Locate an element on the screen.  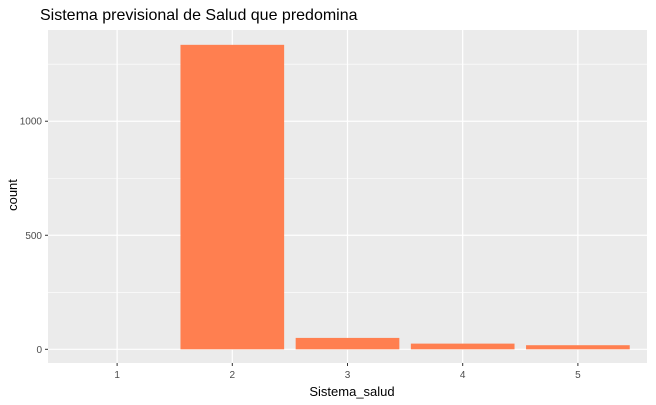
x-axis-title: Sistema_salud is located at coordinates (351, 391).